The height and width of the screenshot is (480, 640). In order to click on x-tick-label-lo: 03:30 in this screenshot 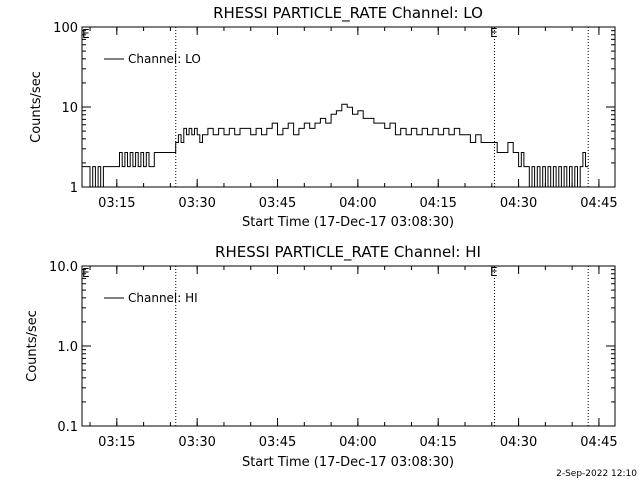, I will do `click(196, 203)`.